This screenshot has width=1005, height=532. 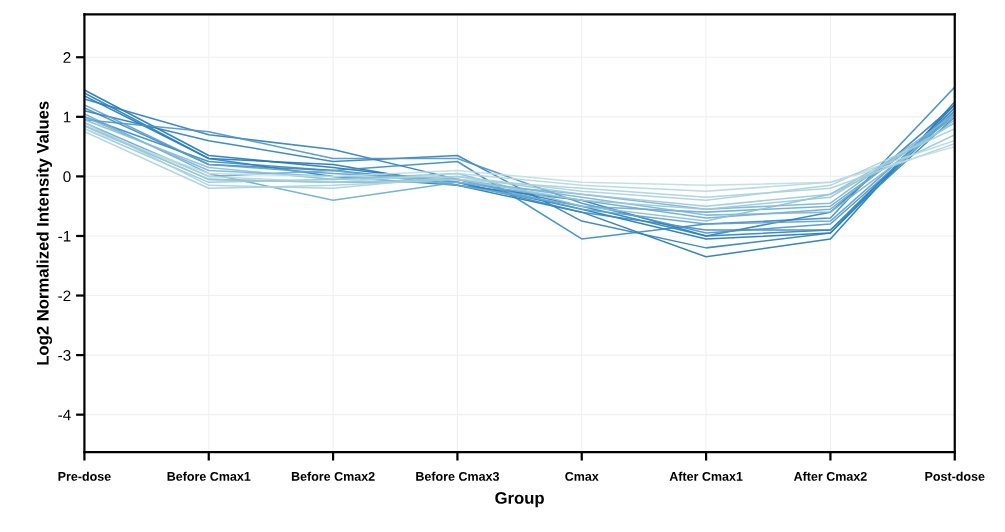 I want to click on x-tick-label: After Cmax2, so click(x=830, y=476).